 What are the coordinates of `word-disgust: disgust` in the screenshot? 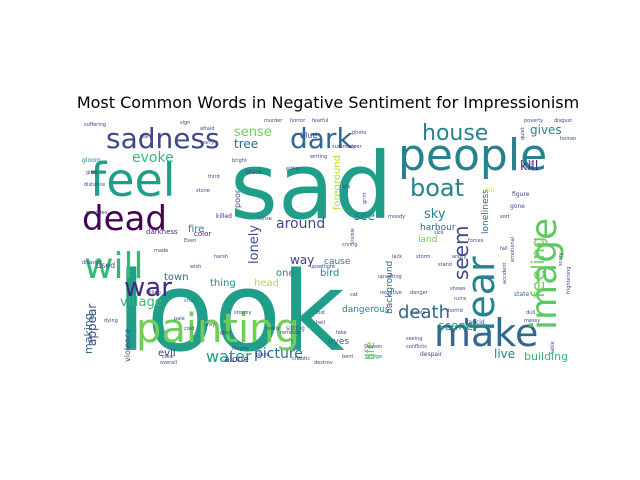 It's located at (563, 121).